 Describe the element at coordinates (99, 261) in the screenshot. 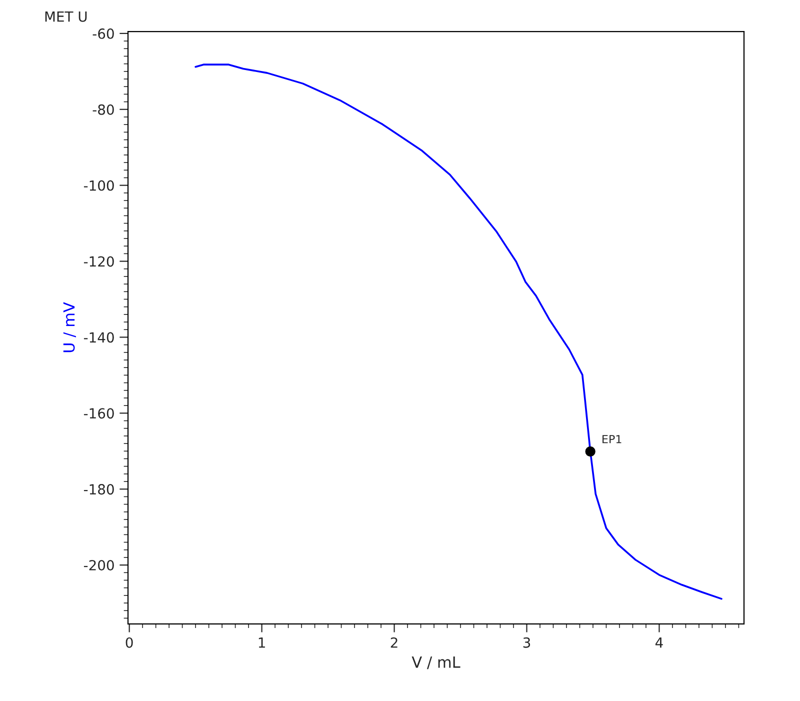

I see `y-tick-label: -120` at that location.